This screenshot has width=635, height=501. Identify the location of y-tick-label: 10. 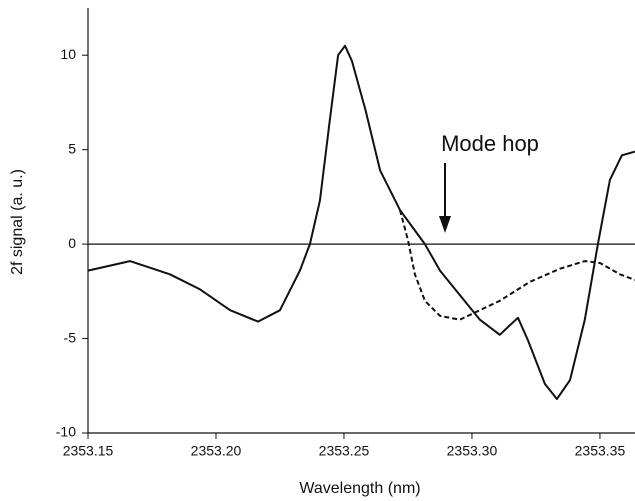
(68, 54).